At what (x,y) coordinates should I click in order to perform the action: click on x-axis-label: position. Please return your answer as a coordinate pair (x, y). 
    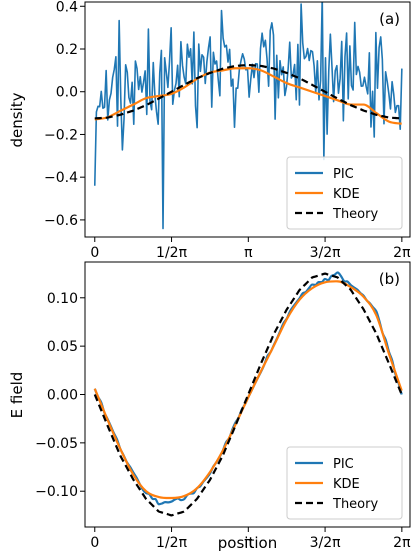
    Looking at the image, I should click on (247, 543).